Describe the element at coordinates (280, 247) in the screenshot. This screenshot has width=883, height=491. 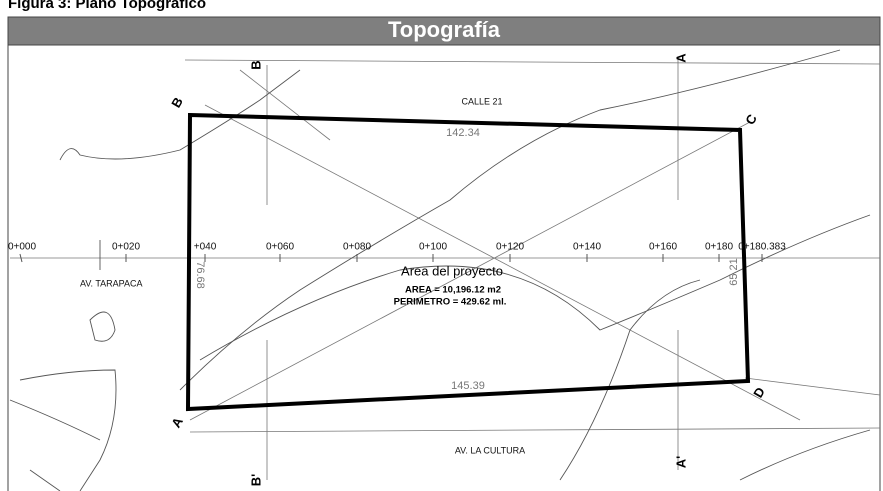
I see `chainage-label: 0+060` at that location.